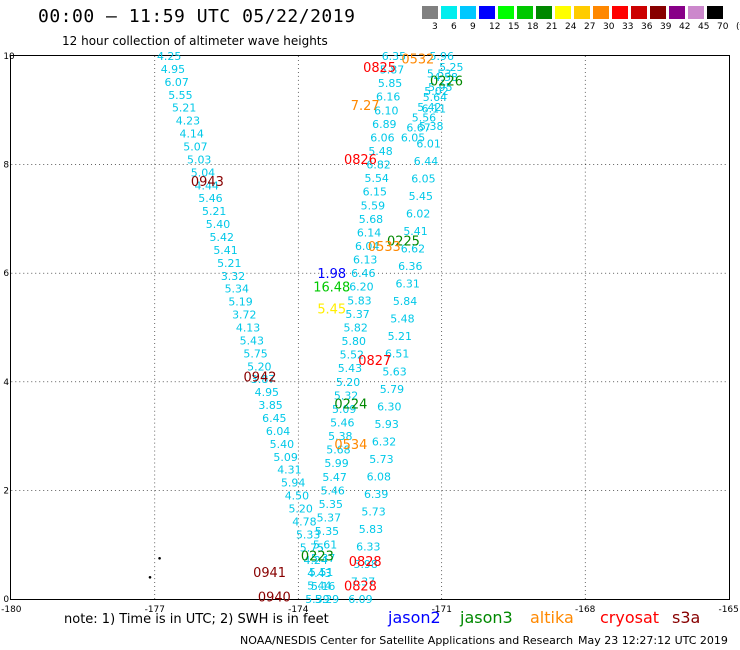 Image resolution: width=740 pixels, height=650 pixels. What do you see at coordinates (240, 302) in the screenshot?
I see `swh-value: 5.19` at bounding box center [240, 302].